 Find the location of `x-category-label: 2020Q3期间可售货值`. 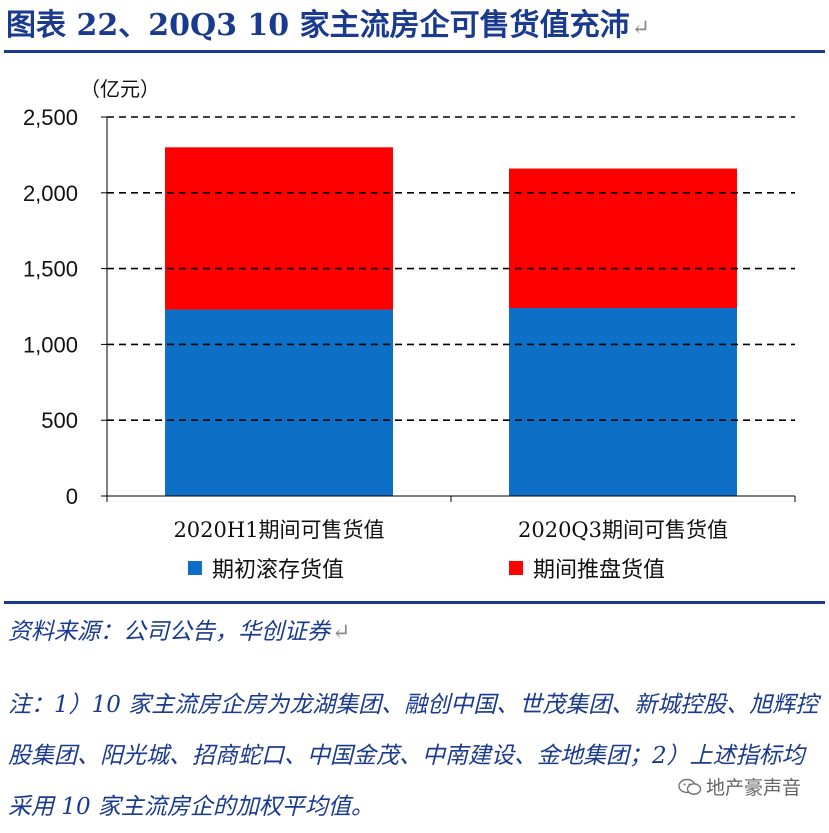

x-category-label: 2020Q3期间可售货值 is located at coordinates (623, 530).